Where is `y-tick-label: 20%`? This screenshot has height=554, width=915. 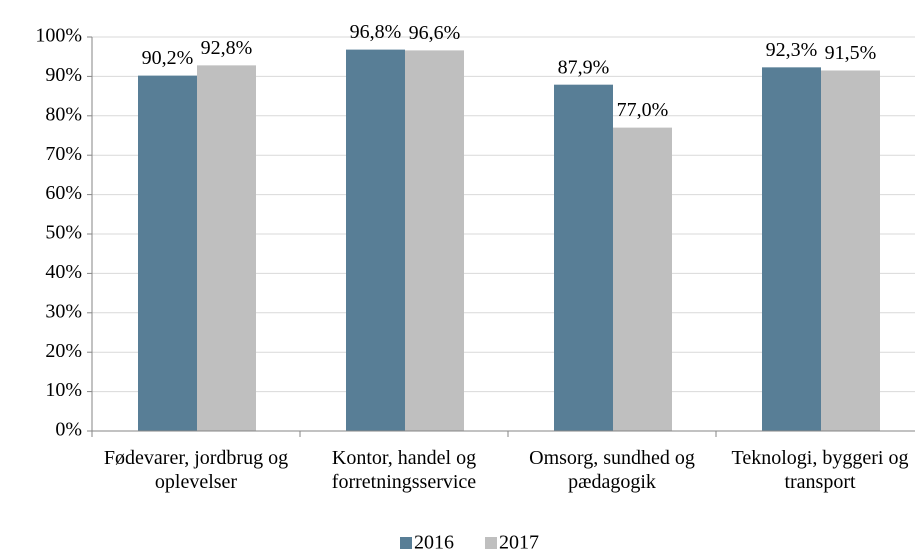 y-tick-label: 20% is located at coordinates (63, 351).